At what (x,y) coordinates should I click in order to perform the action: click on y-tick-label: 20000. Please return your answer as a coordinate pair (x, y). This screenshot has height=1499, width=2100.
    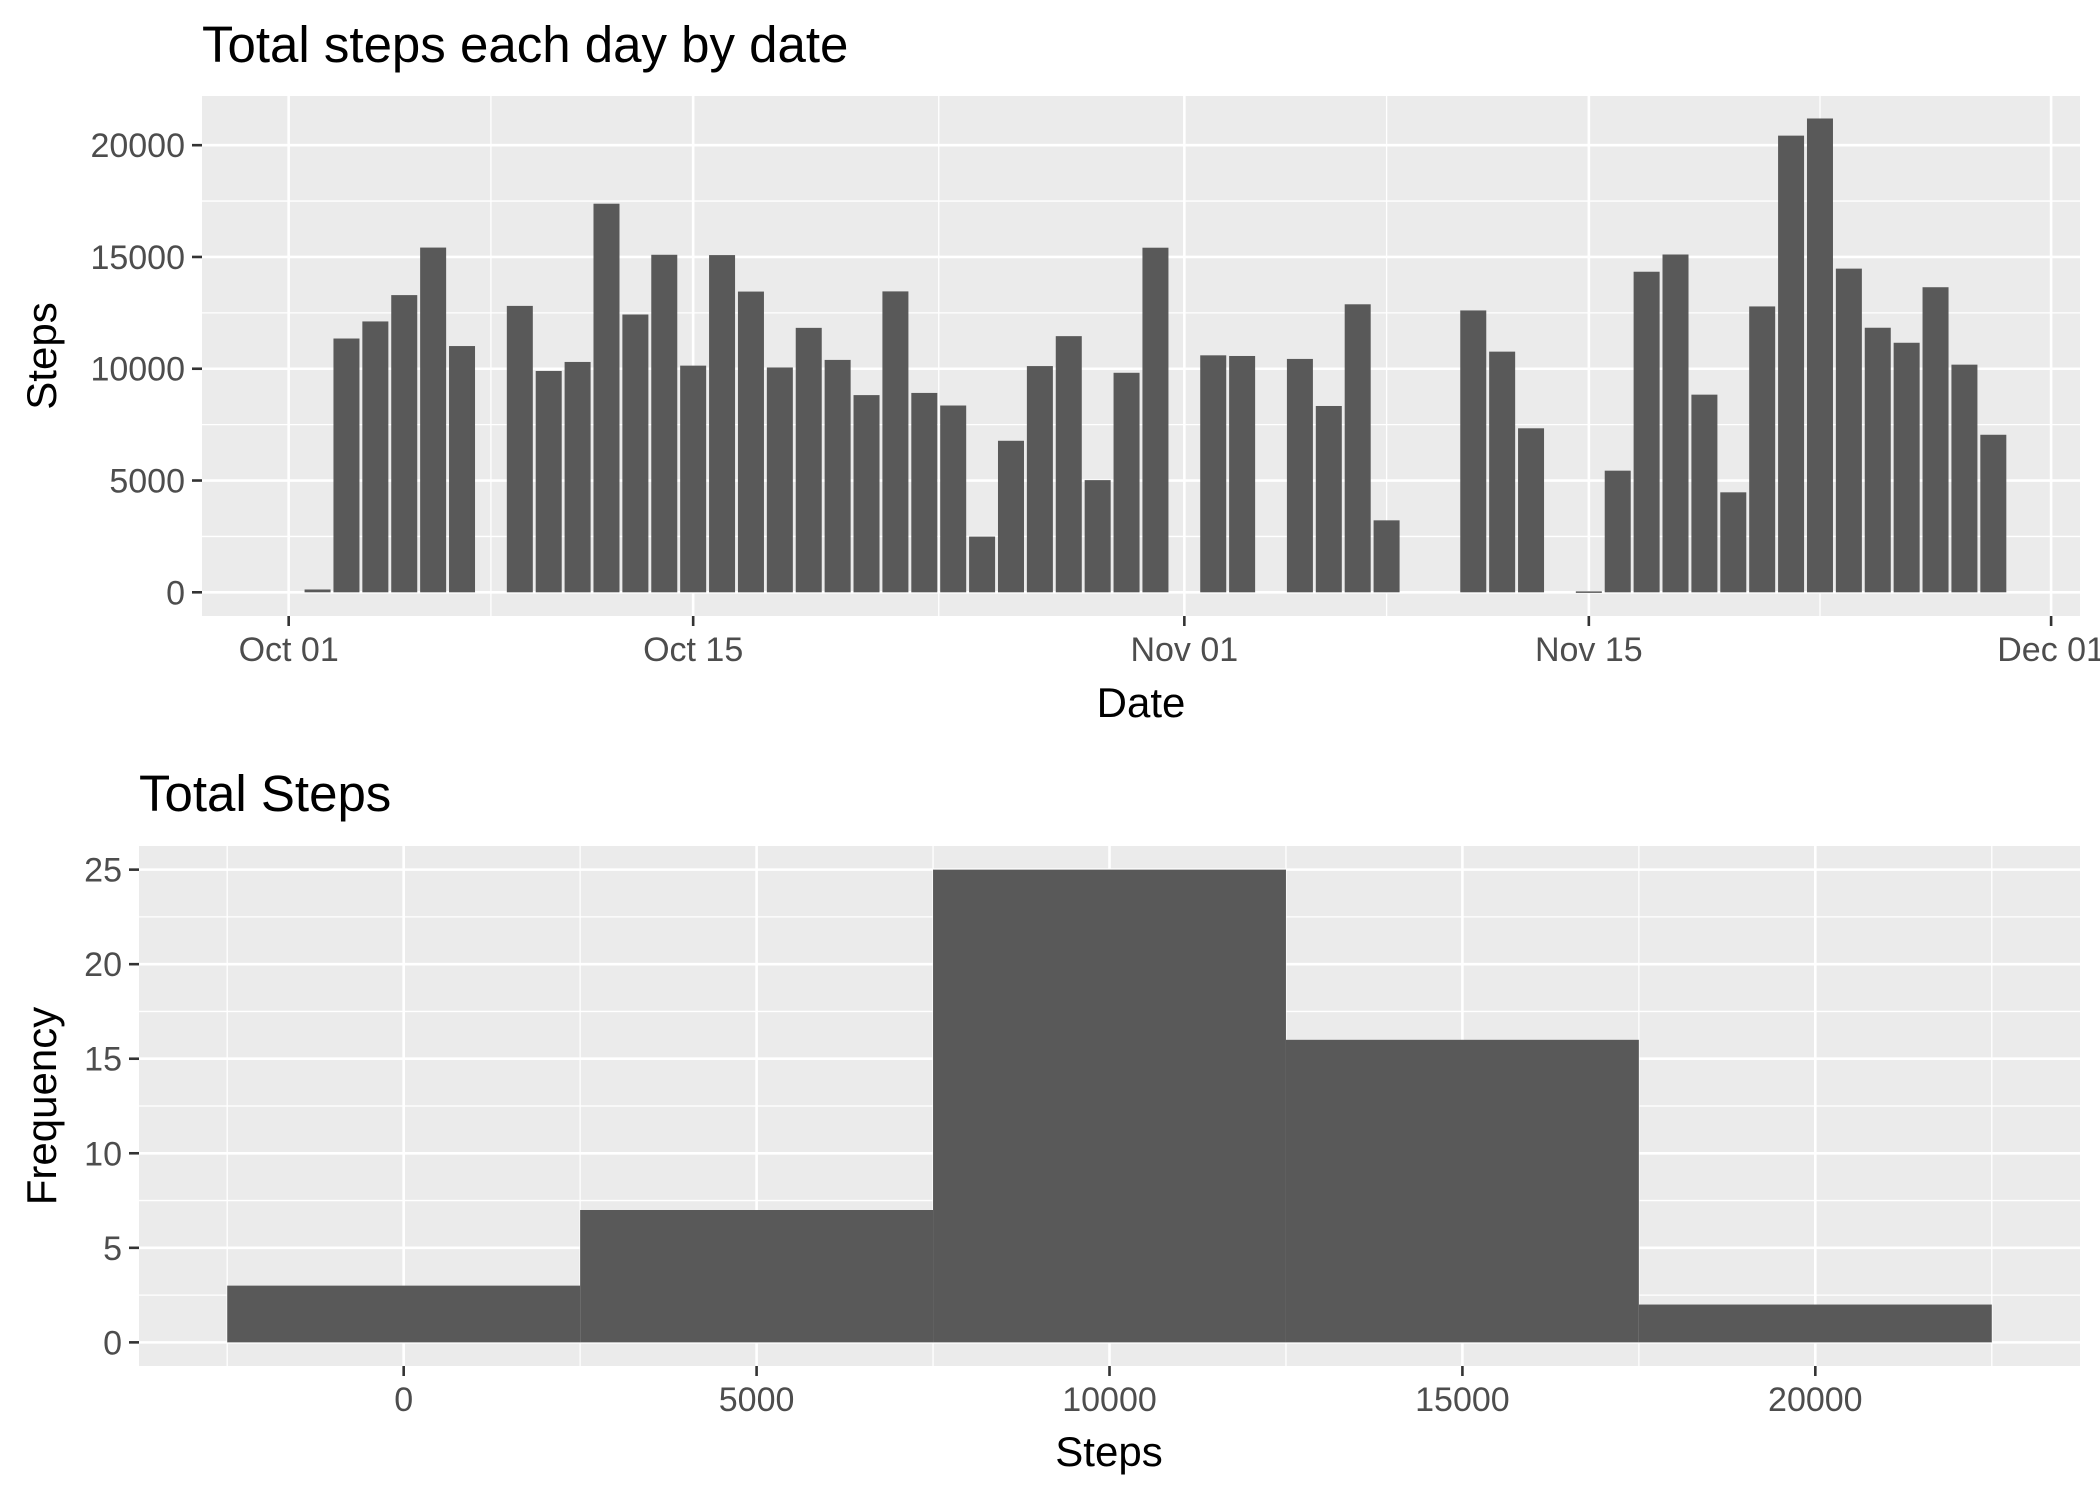
    Looking at the image, I should click on (137, 146).